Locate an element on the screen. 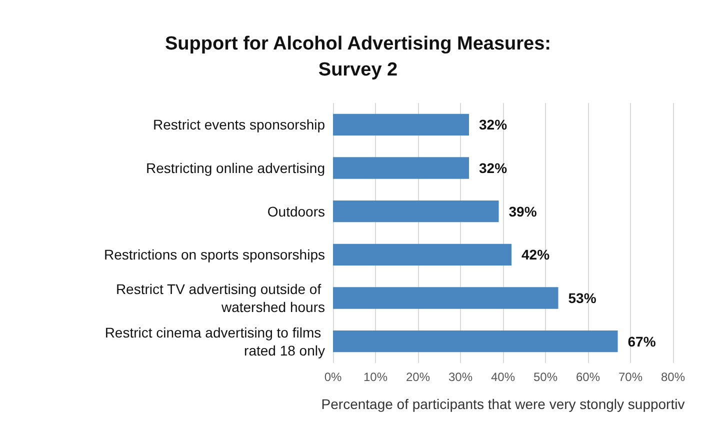 The image size is (707, 441). y-tick-label: Restrictions on sports sponsorships is located at coordinates (214, 254).